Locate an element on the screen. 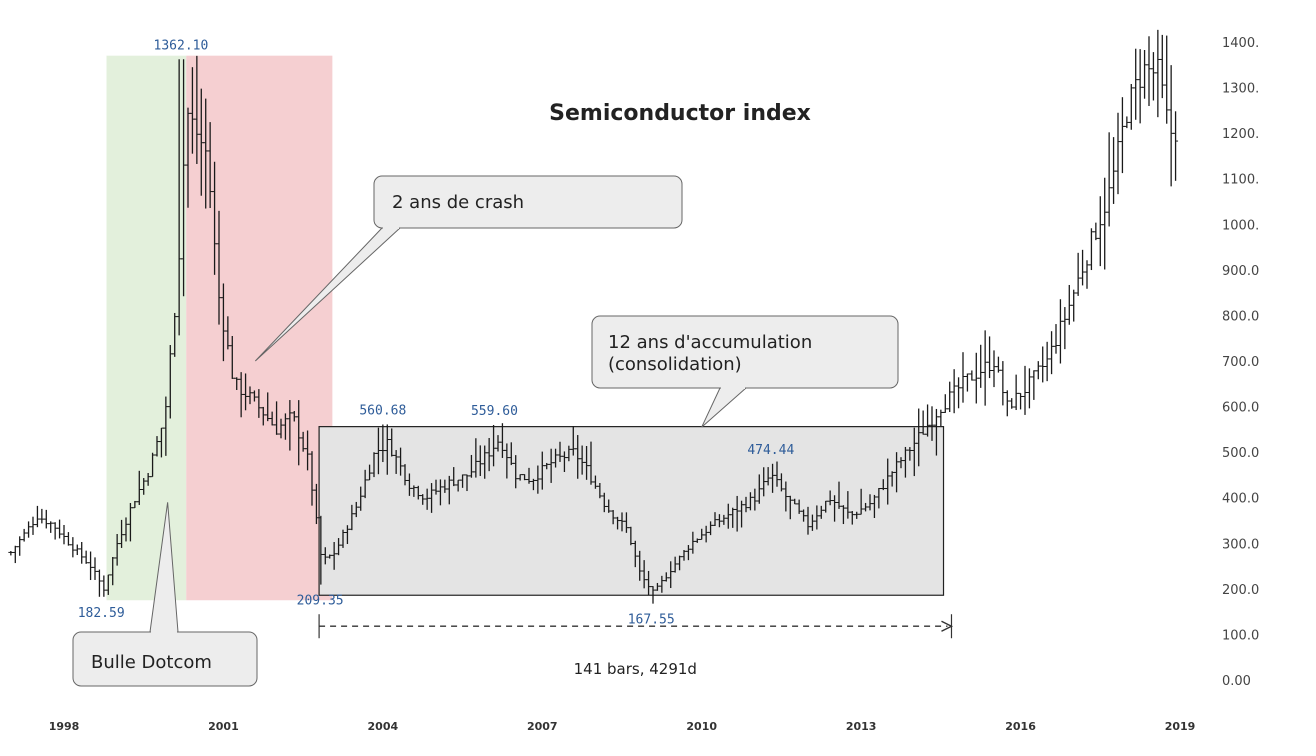 The image size is (1316, 756). callout-accumulation: 12 ans d'accumulation(consolidation) is located at coordinates (745, 371).